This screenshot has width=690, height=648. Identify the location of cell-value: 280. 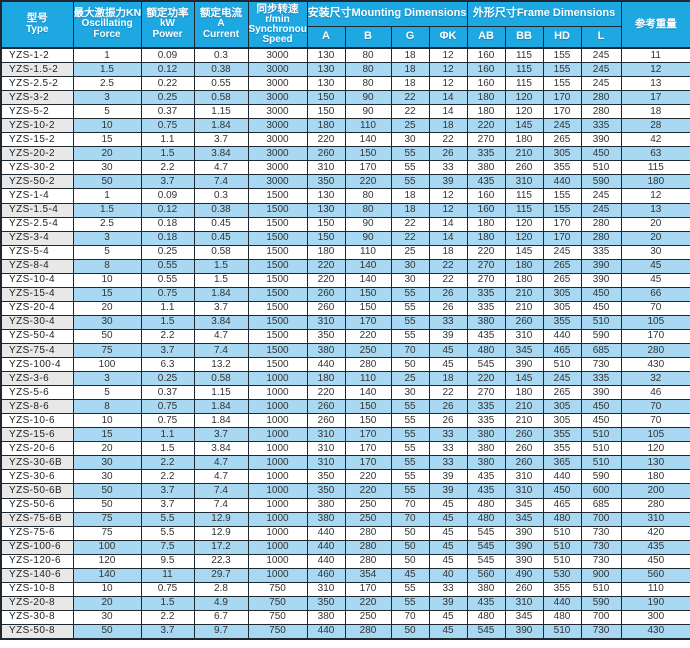
(601, 112).